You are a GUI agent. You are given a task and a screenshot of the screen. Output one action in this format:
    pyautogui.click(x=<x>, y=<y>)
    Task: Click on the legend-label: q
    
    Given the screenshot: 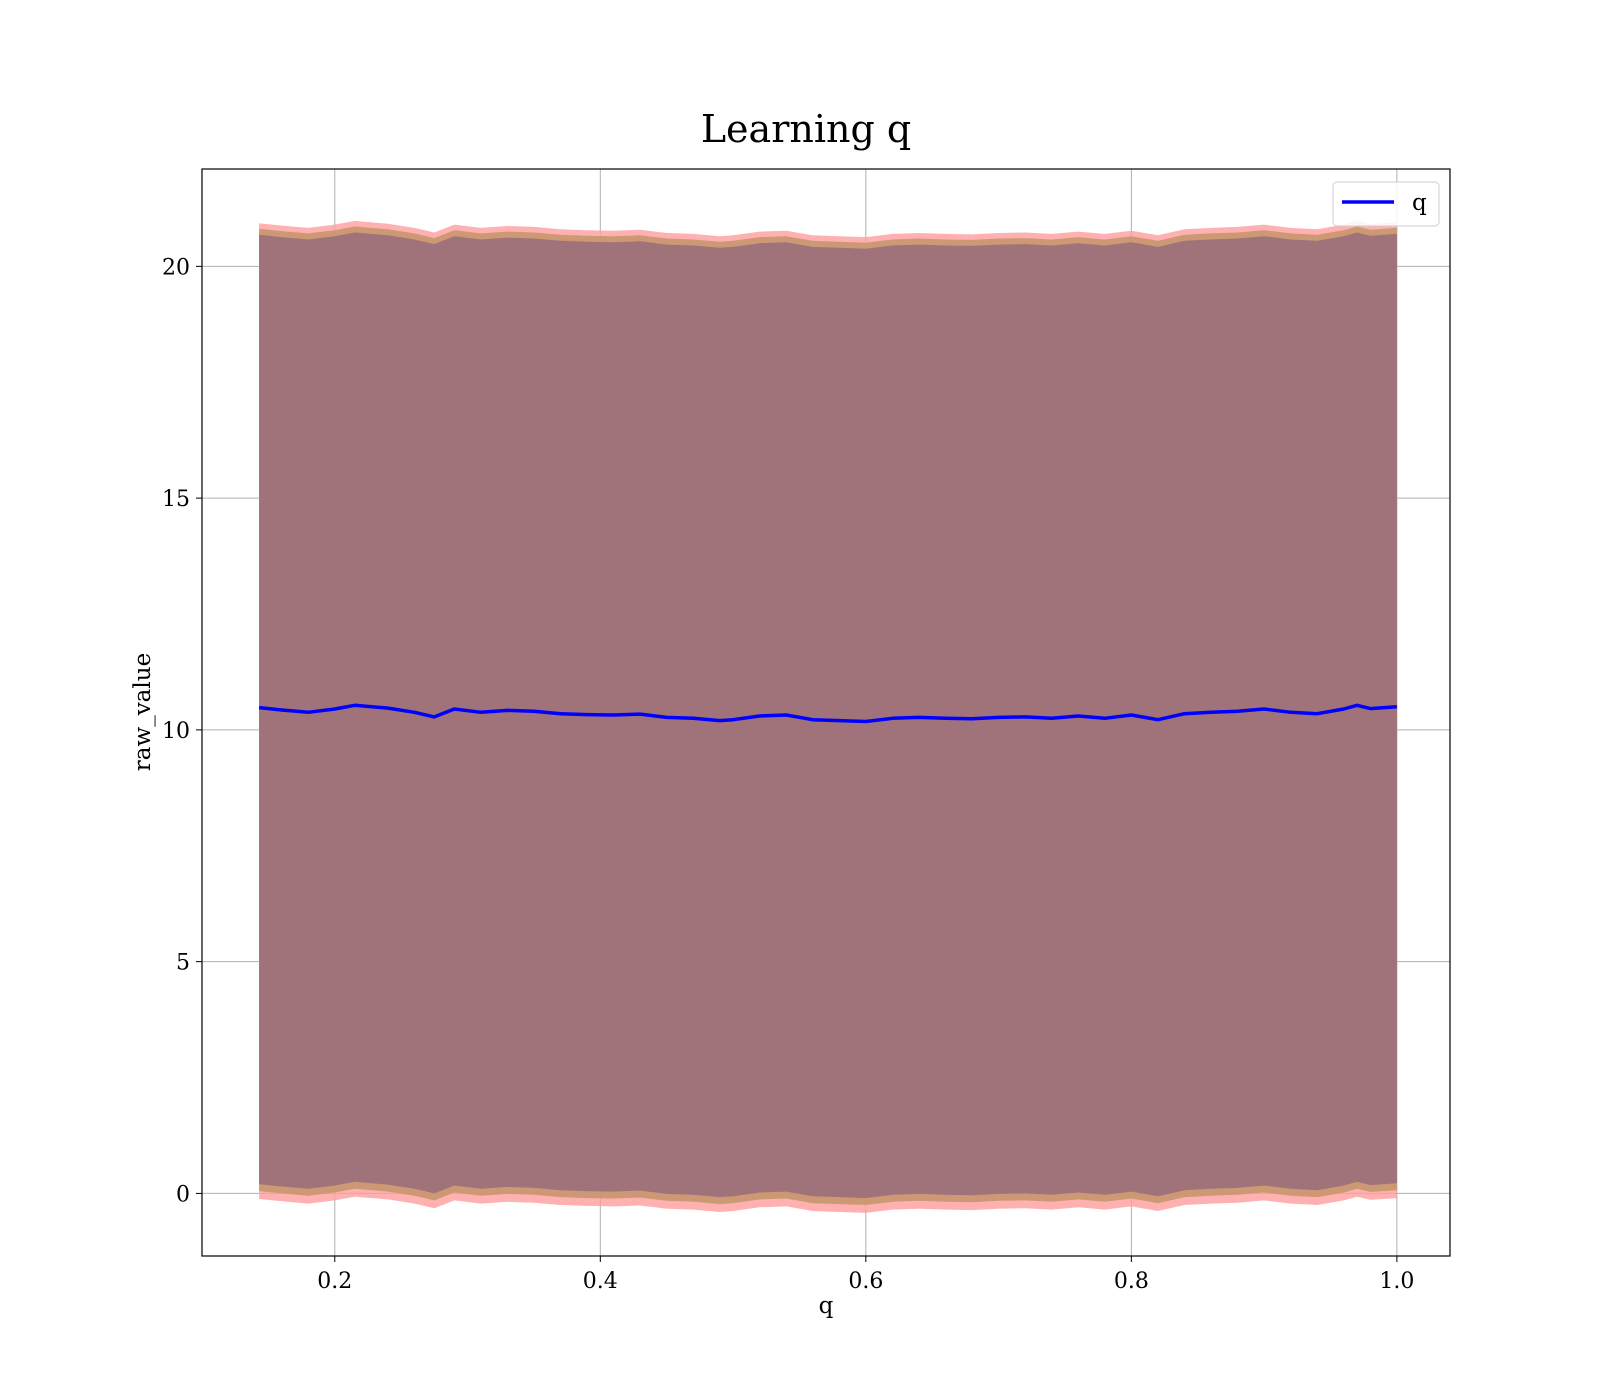 What is the action you would take?
    pyautogui.click(x=1419, y=203)
    